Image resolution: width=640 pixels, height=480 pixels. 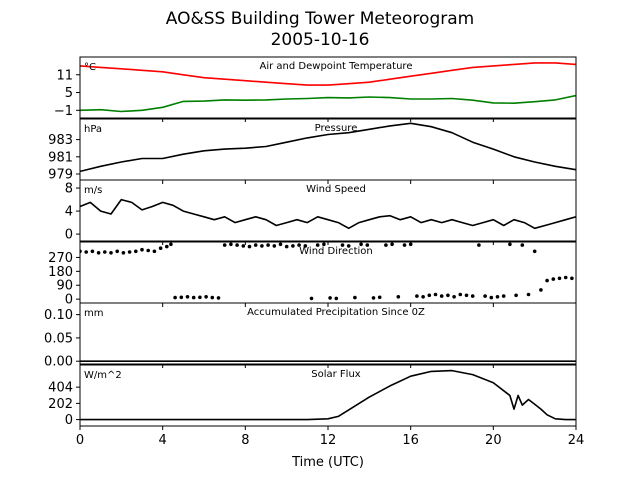 I want to click on pressure-plot-area, so click(x=328, y=147).